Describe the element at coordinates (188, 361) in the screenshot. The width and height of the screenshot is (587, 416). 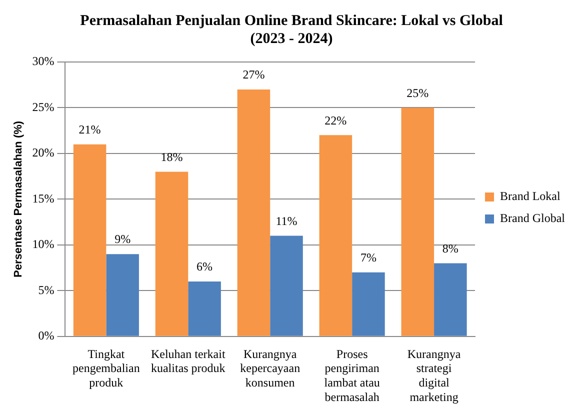
I see `x-tick-label: Keluhan terkait kualitas produk` at that location.